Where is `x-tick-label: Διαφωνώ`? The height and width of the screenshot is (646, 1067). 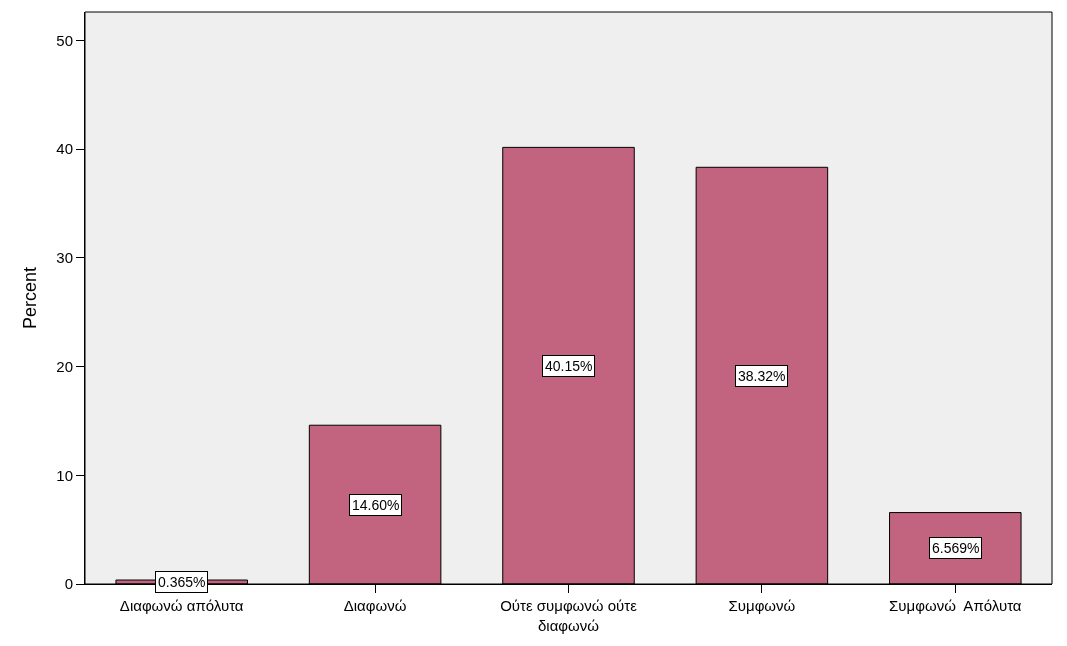 x-tick-label: Διαφωνώ is located at coordinates (375, 605).